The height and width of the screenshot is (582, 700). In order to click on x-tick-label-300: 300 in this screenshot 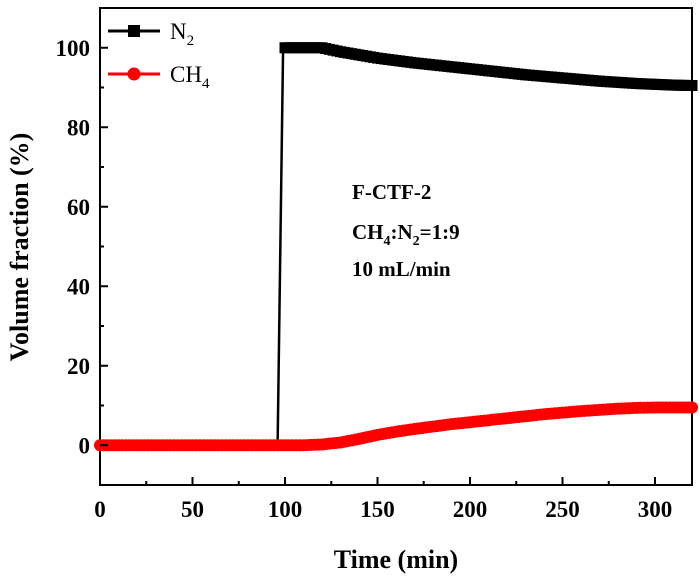, I will do `click(655, 509)`.